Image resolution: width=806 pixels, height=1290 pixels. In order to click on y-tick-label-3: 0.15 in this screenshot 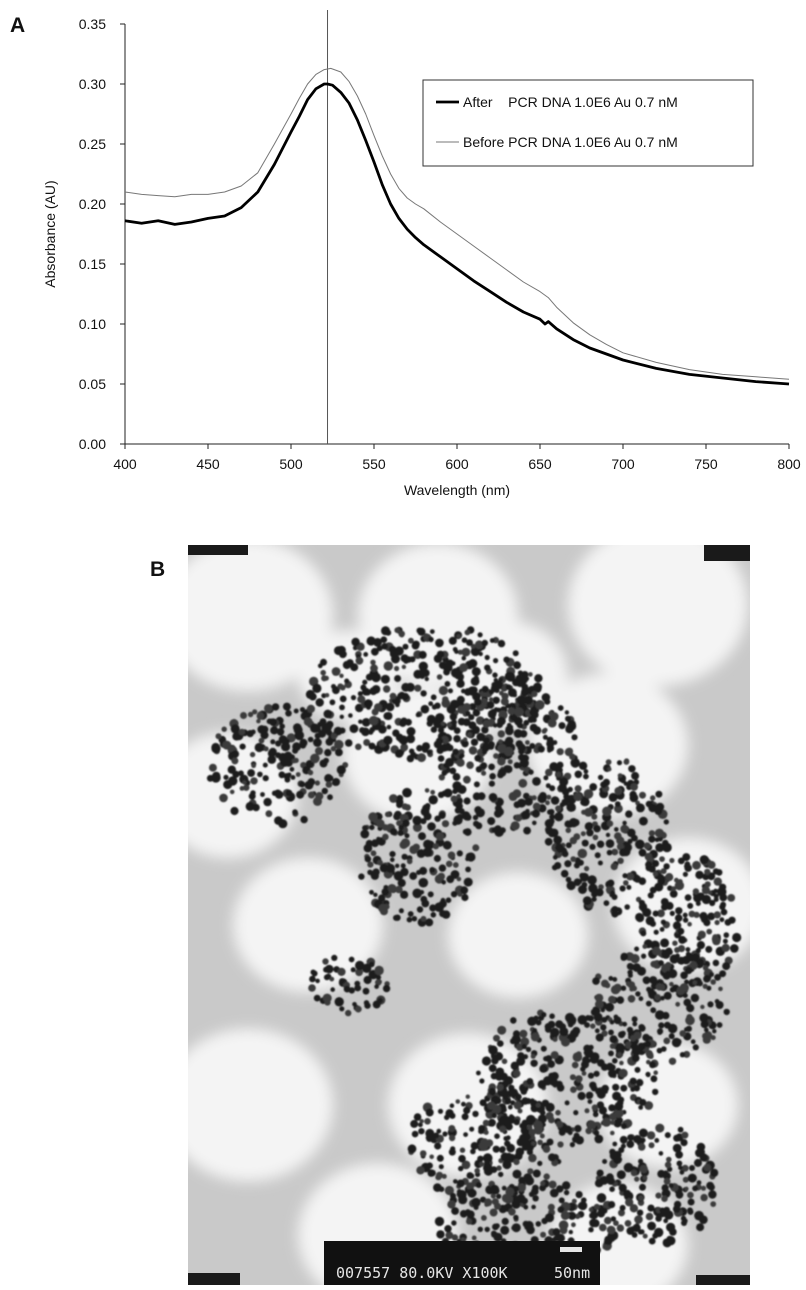, I will do `click(92, 264)`.